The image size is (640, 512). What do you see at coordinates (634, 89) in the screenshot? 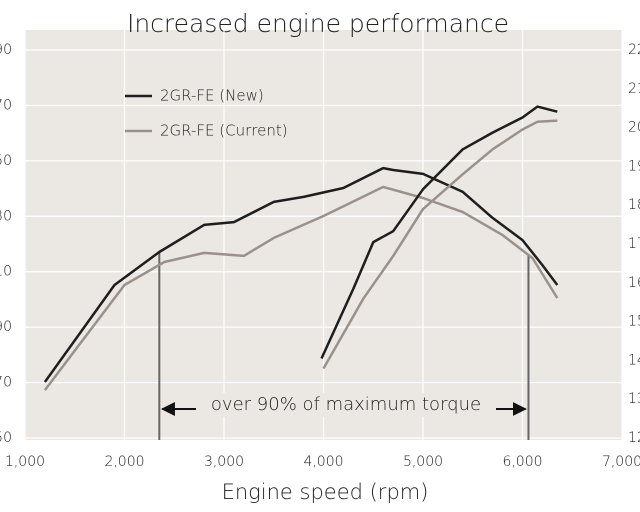
I see `y2-tick-label: 210` at bounding box center [634, 89].